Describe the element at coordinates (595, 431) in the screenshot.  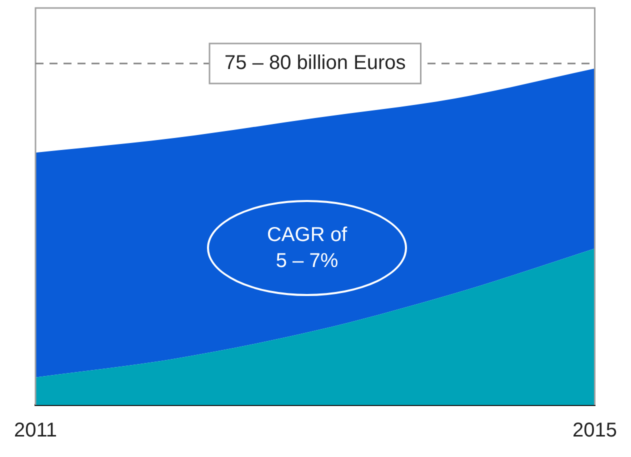
I see `x-tick-label: 2015` at that location.